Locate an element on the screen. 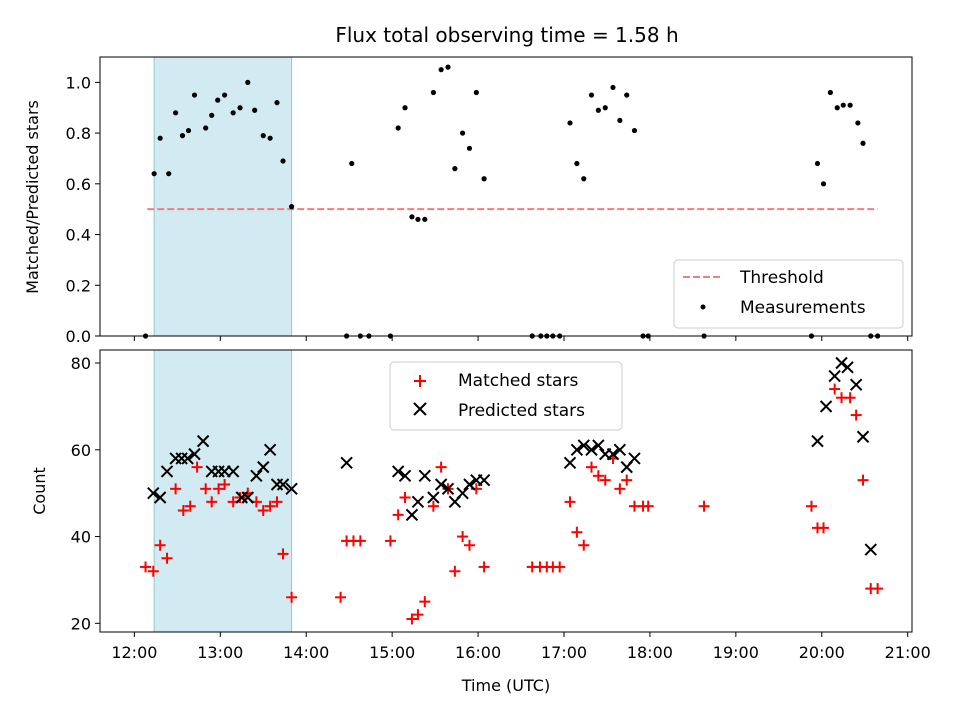 The width and height of the screenshot is (960, 720). bottom-legend-box is located at coordinates (506, 396).